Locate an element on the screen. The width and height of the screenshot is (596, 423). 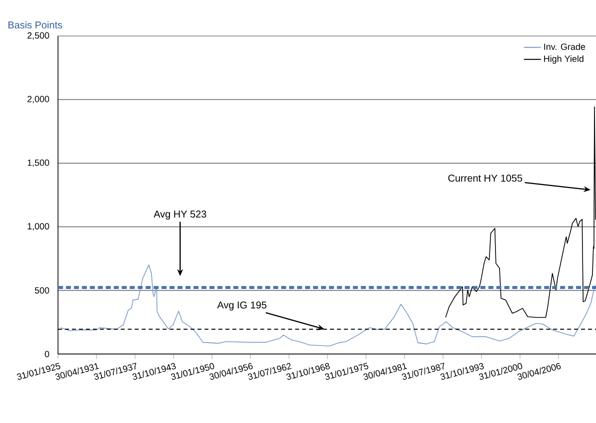
line-series is located at coordinates (520, 212).